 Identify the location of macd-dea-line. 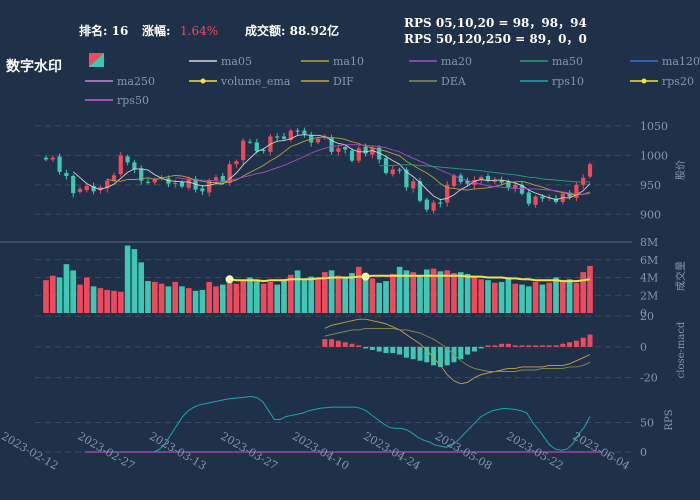
(457, 349).